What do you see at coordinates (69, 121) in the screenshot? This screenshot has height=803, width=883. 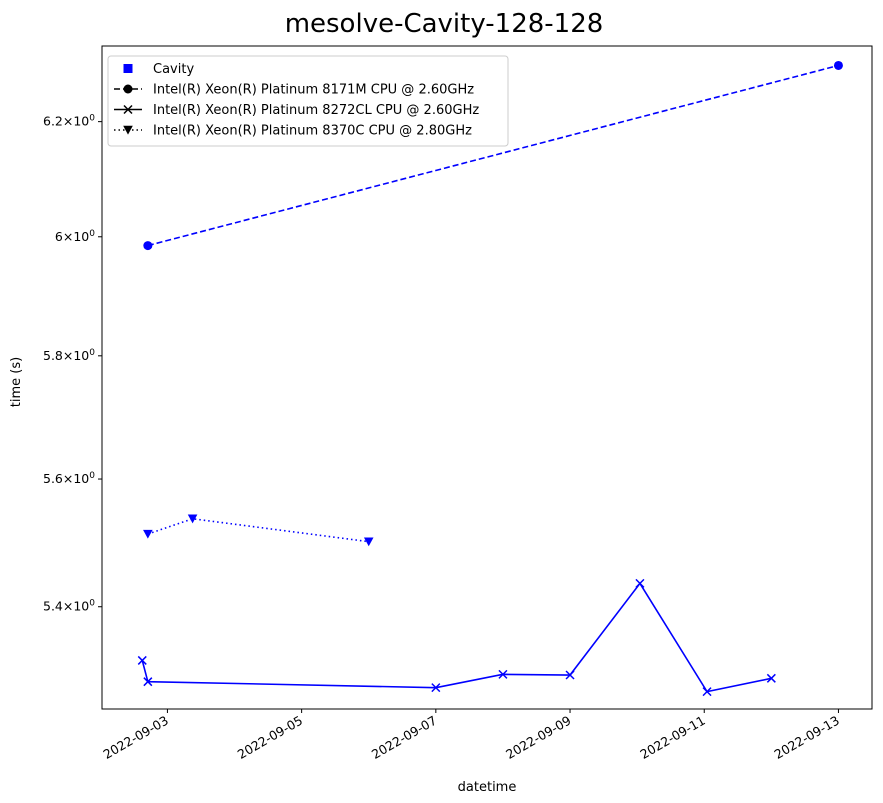 I see `y-tick-label-5: 6.2×100` at bounding box center [69, 121].